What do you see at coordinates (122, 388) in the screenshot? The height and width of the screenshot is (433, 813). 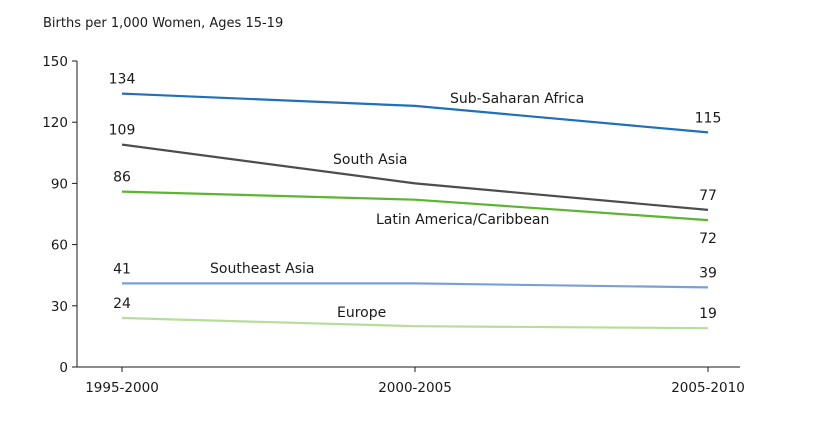 I see `x-tick-label: 1995-2000` at bounding box center [122, 388].